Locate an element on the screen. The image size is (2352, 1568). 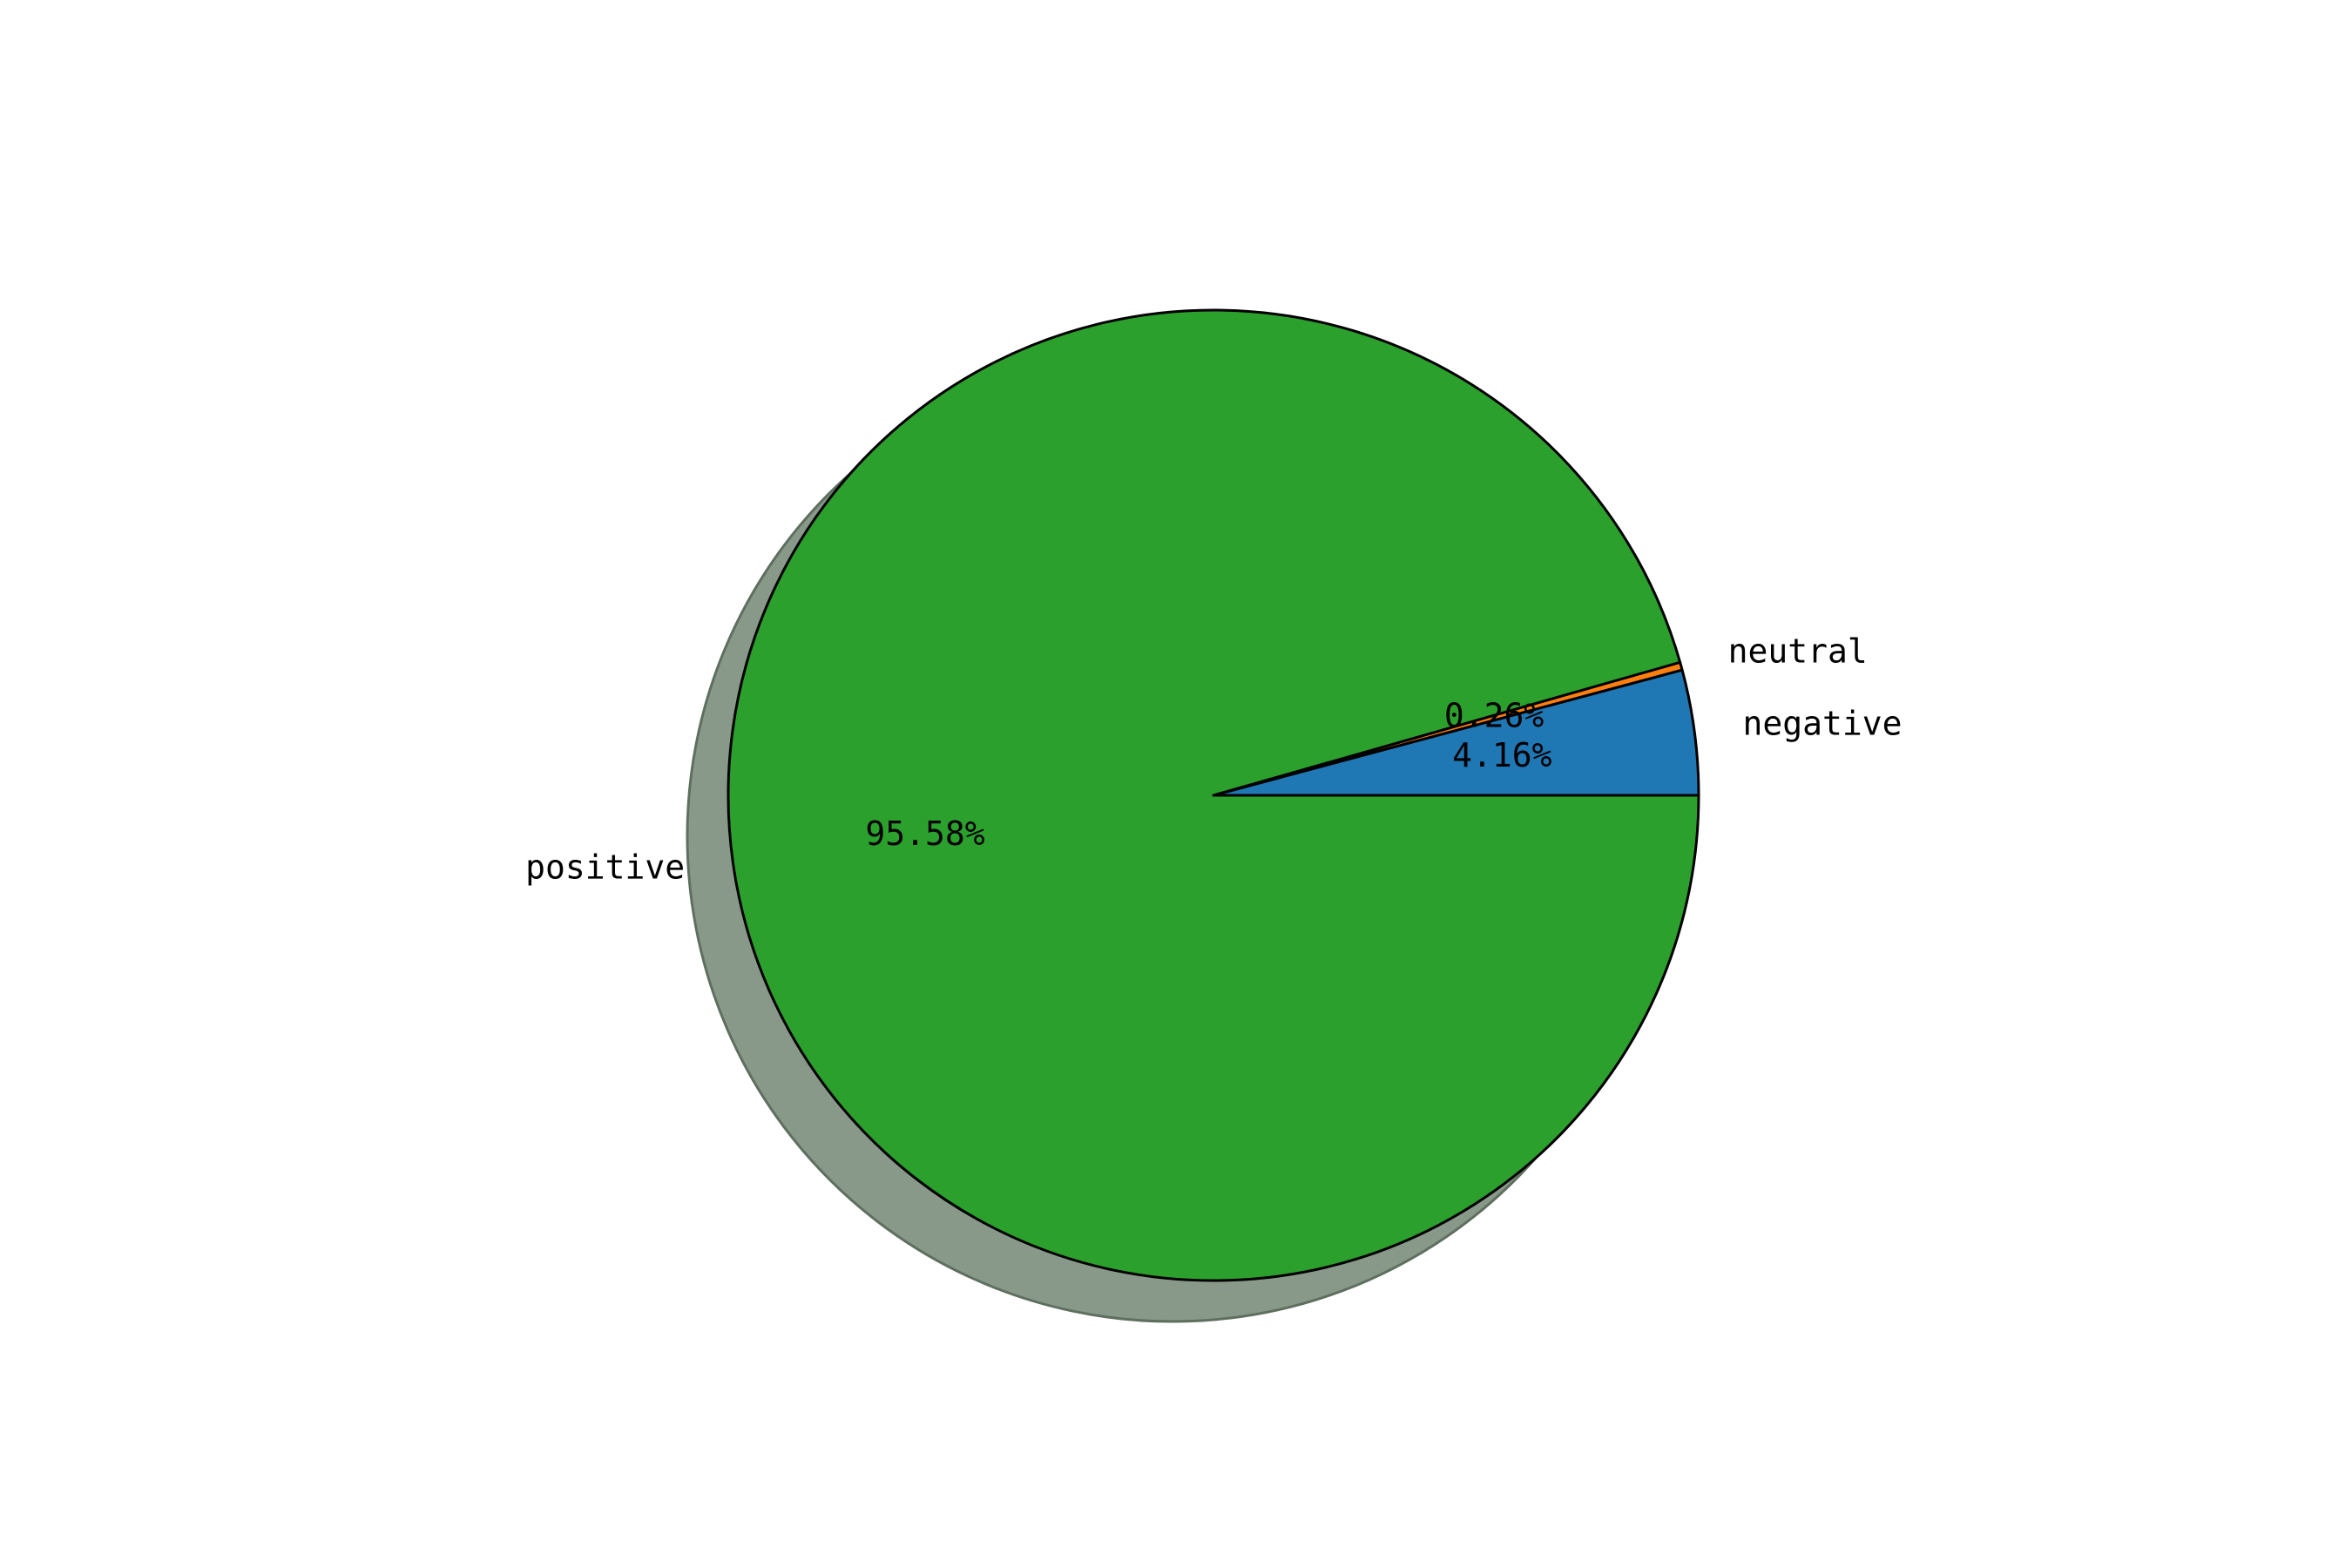
pie-pct-label-neutral: 0.26% is located at coordinates (1494, 716).